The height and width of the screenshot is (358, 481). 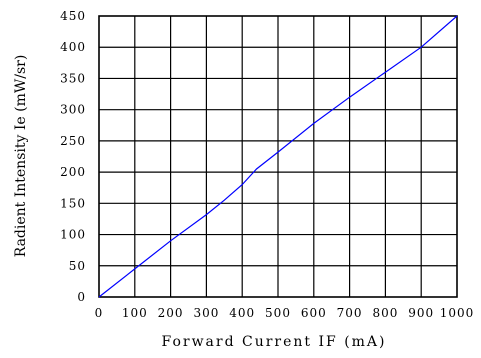 I want to click on x-tick-label: 700, so click(x=350, y=313).